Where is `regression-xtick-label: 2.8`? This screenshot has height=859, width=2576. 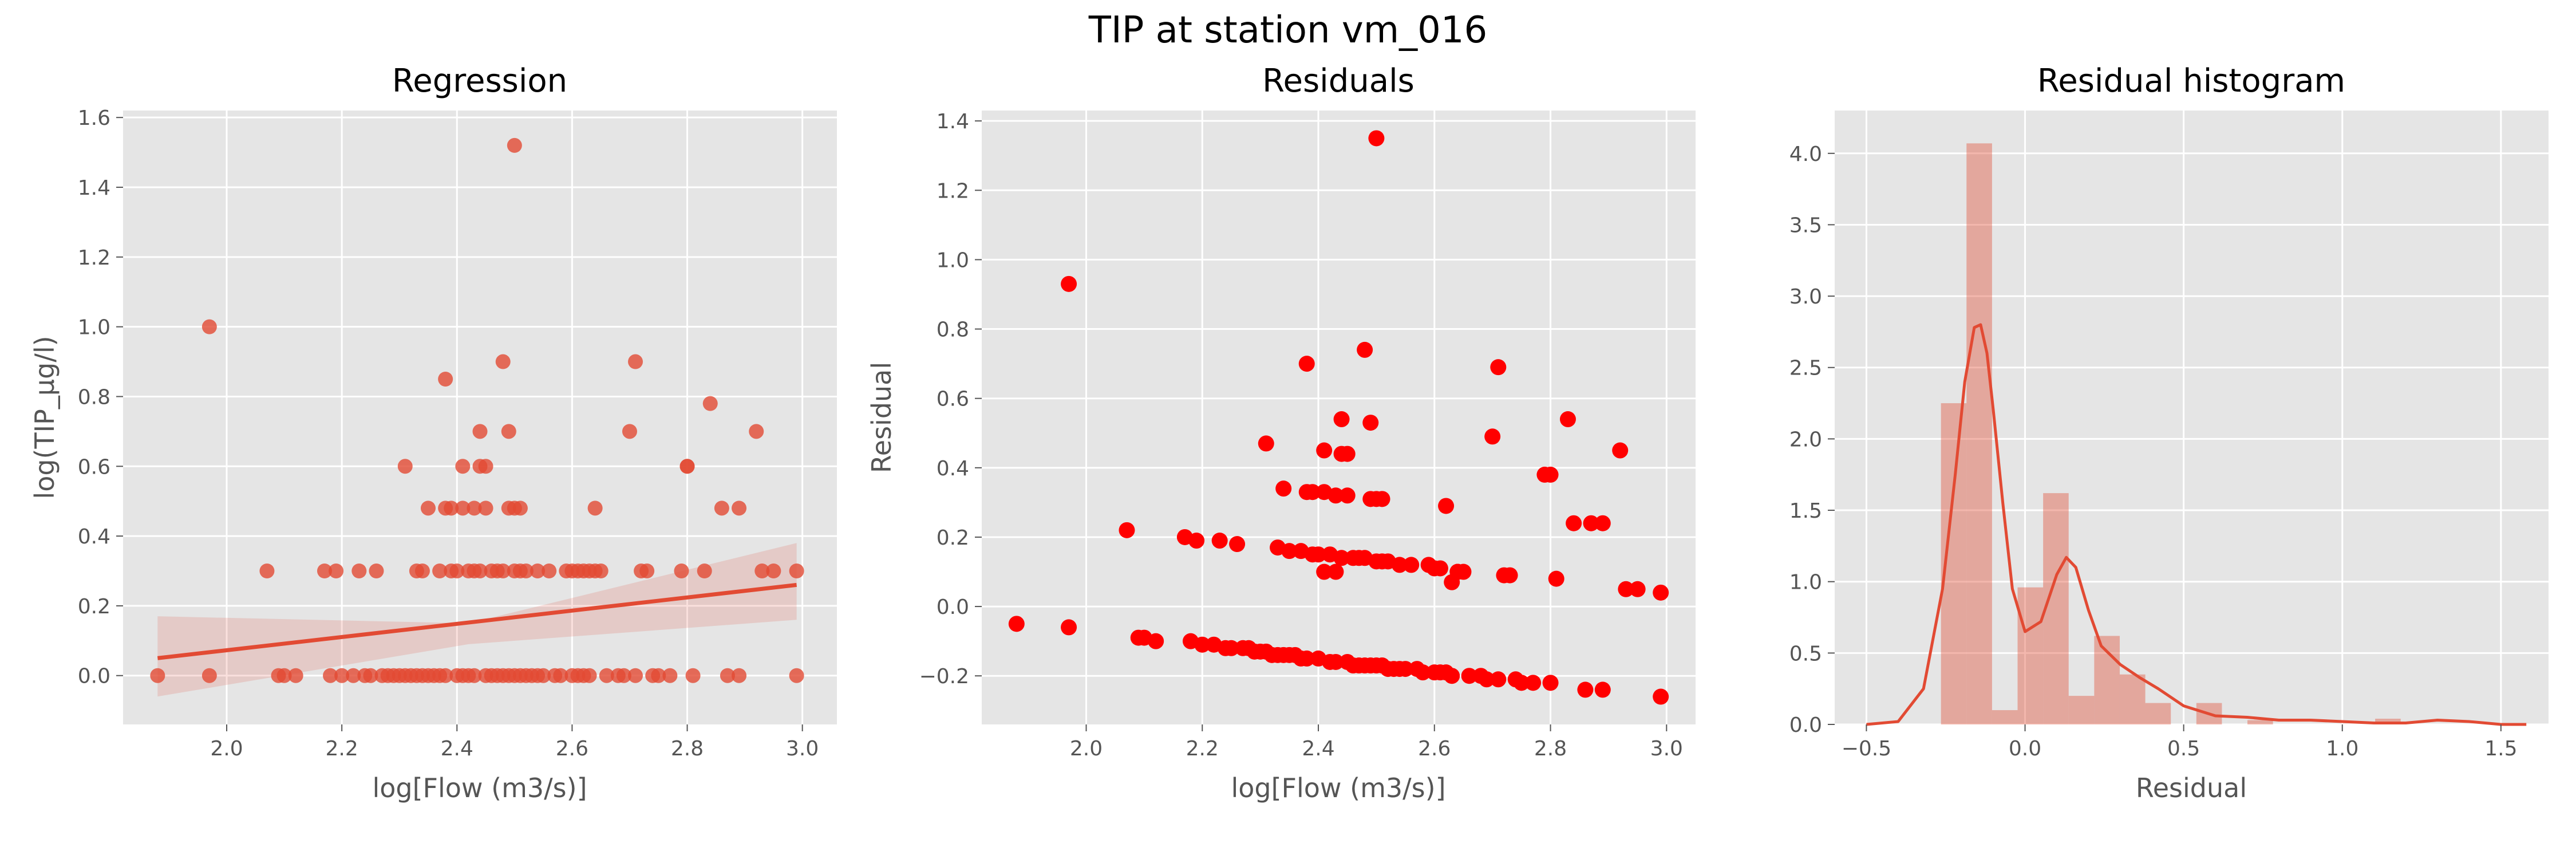 regression-xtick-label: 2.8 is located at coordinates (687, 749).